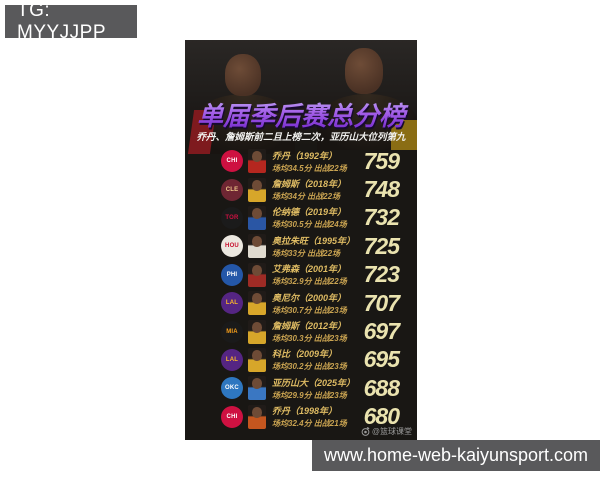 The image size is (600, 480). I want to click on player-text-block: 科比（2009年） 场均30.2分 出战23场, so click(316, 359).